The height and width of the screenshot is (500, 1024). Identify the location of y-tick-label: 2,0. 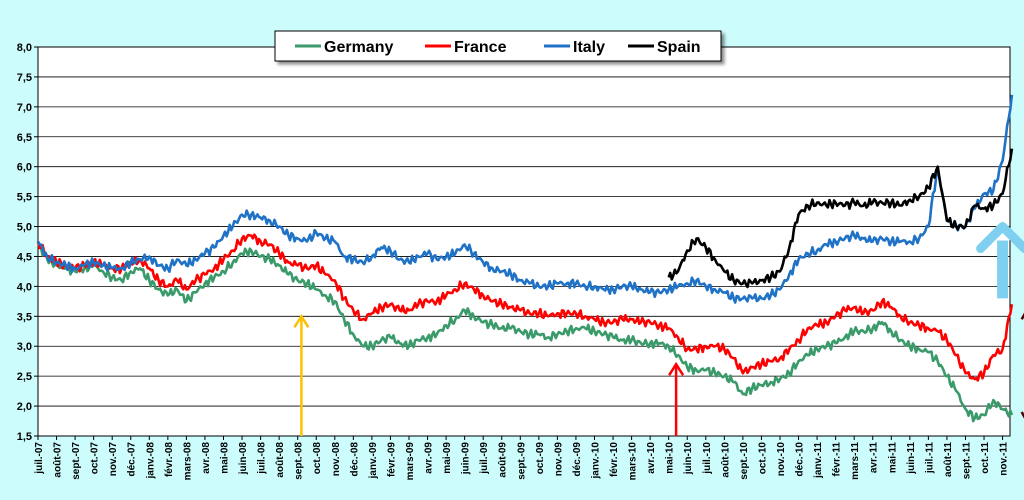
(24, 407).